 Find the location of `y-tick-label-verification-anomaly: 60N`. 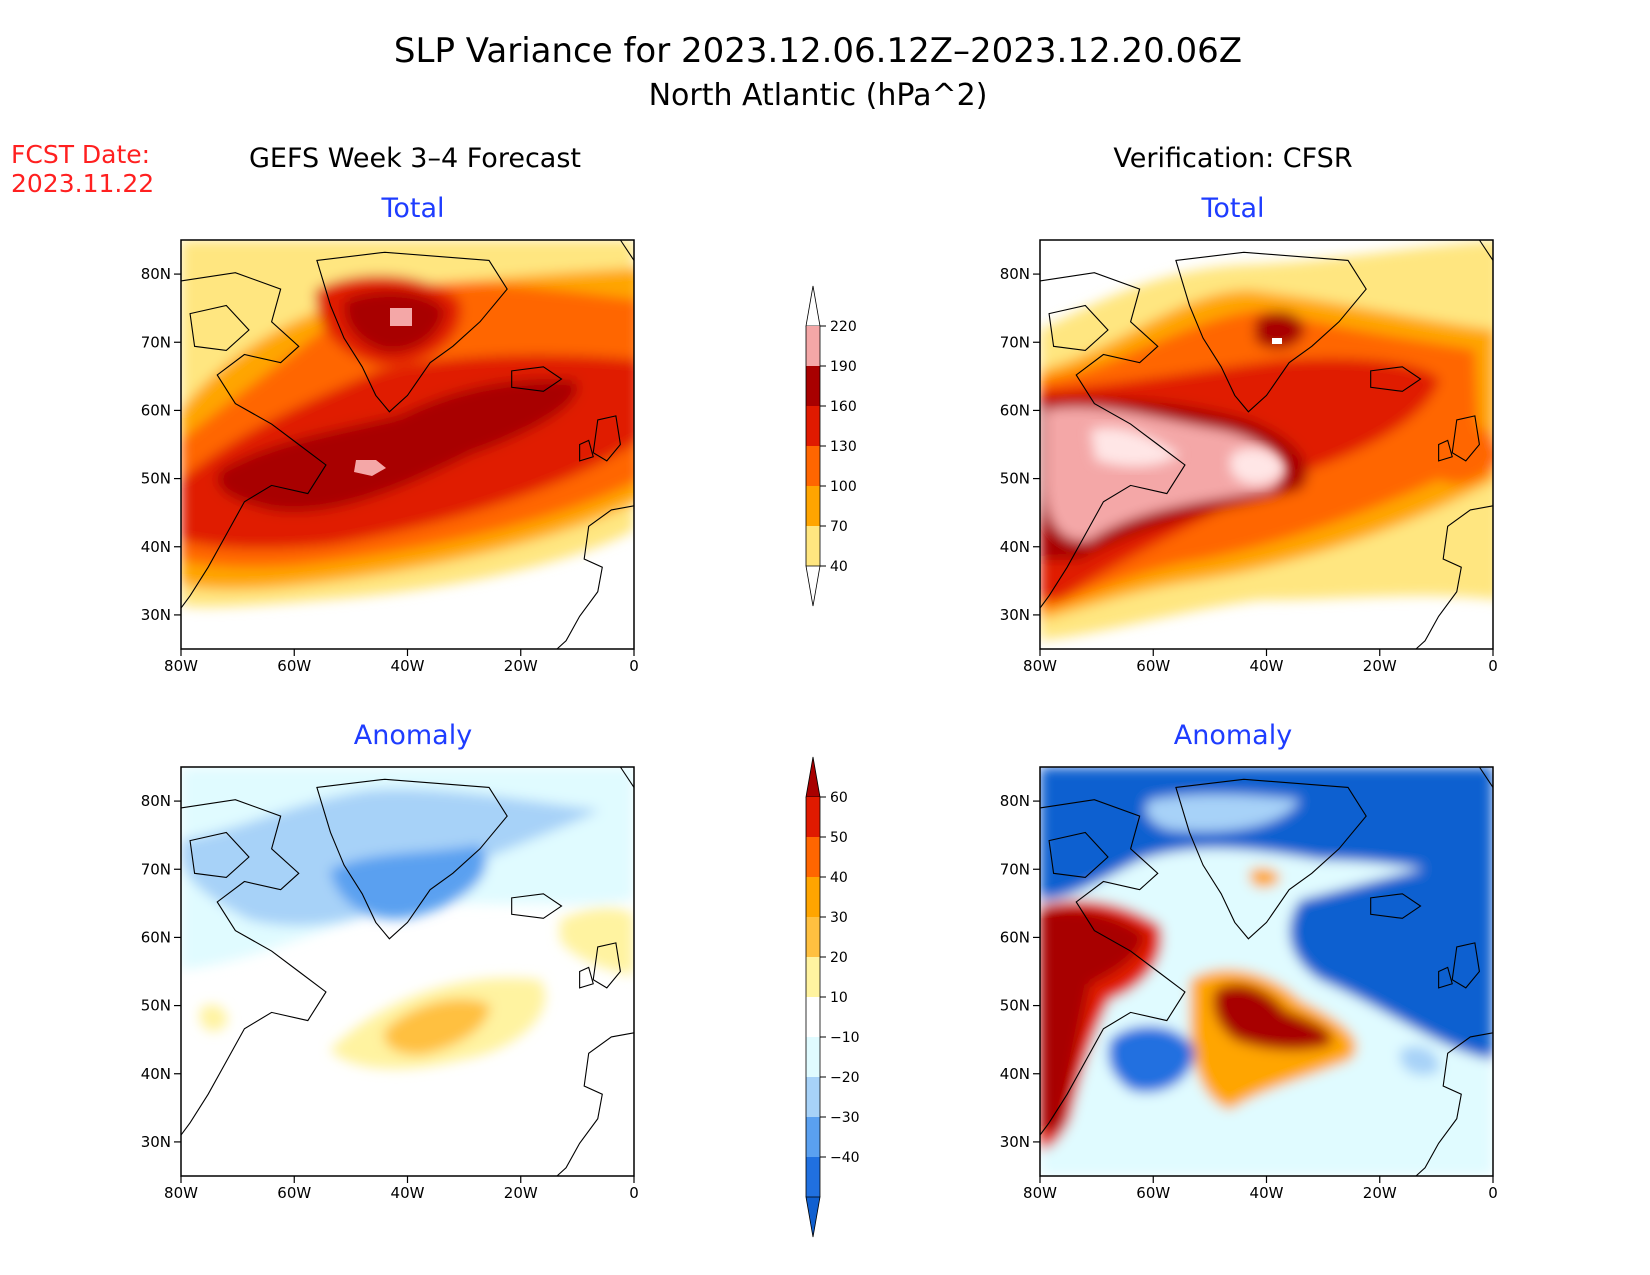

y-tick-label-verification-anomaly: 60N is located at coordinates (1015, 937).